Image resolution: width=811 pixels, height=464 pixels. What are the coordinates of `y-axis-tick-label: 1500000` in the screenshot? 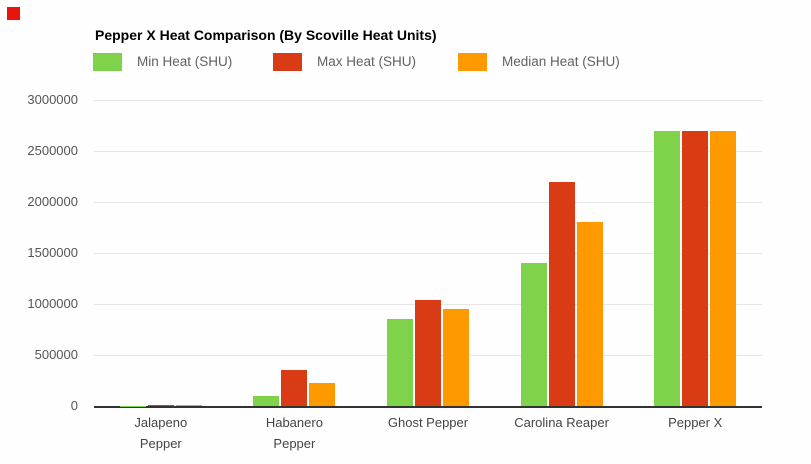 It's located at (52, 252).